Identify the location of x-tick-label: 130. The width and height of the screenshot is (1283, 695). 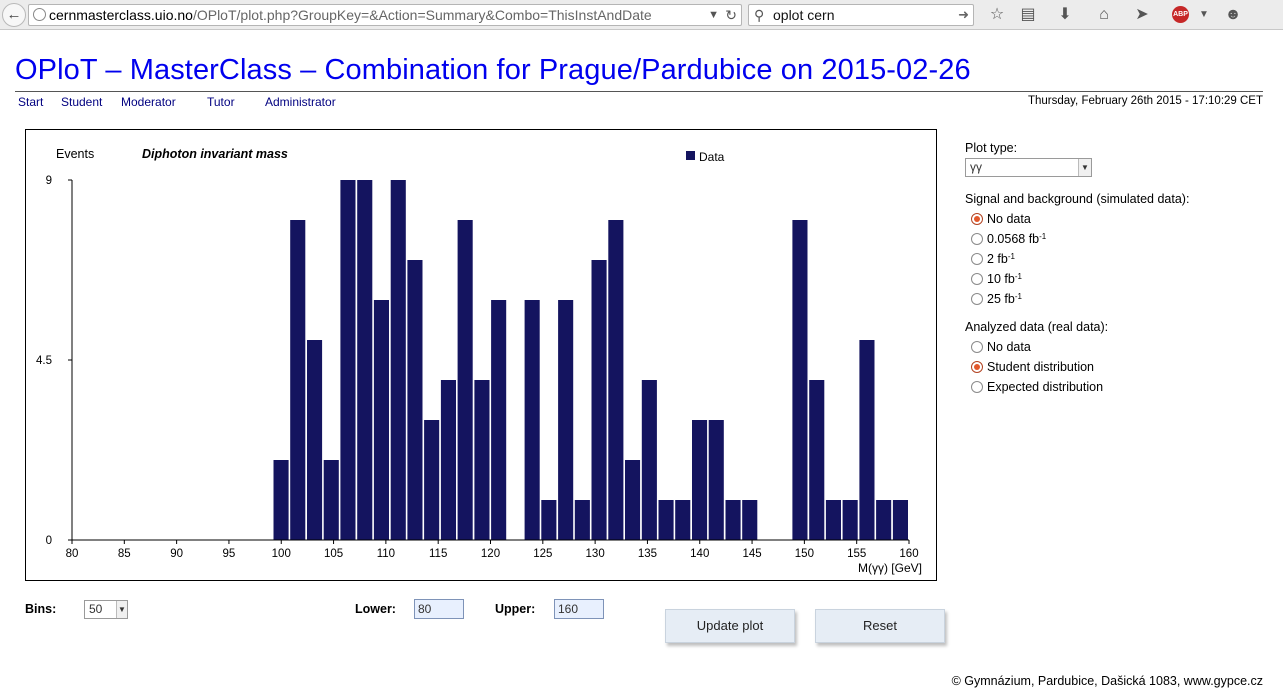
(595, 554).